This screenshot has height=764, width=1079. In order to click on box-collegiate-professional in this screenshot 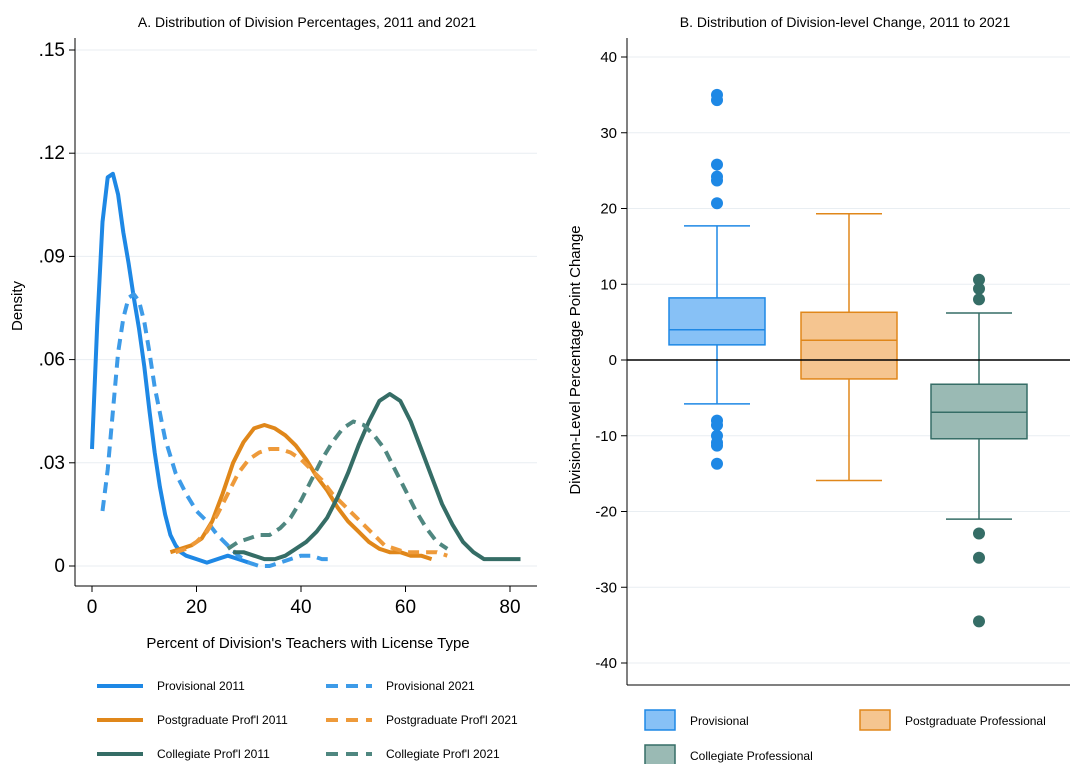, I will do `click(979, 450)`.